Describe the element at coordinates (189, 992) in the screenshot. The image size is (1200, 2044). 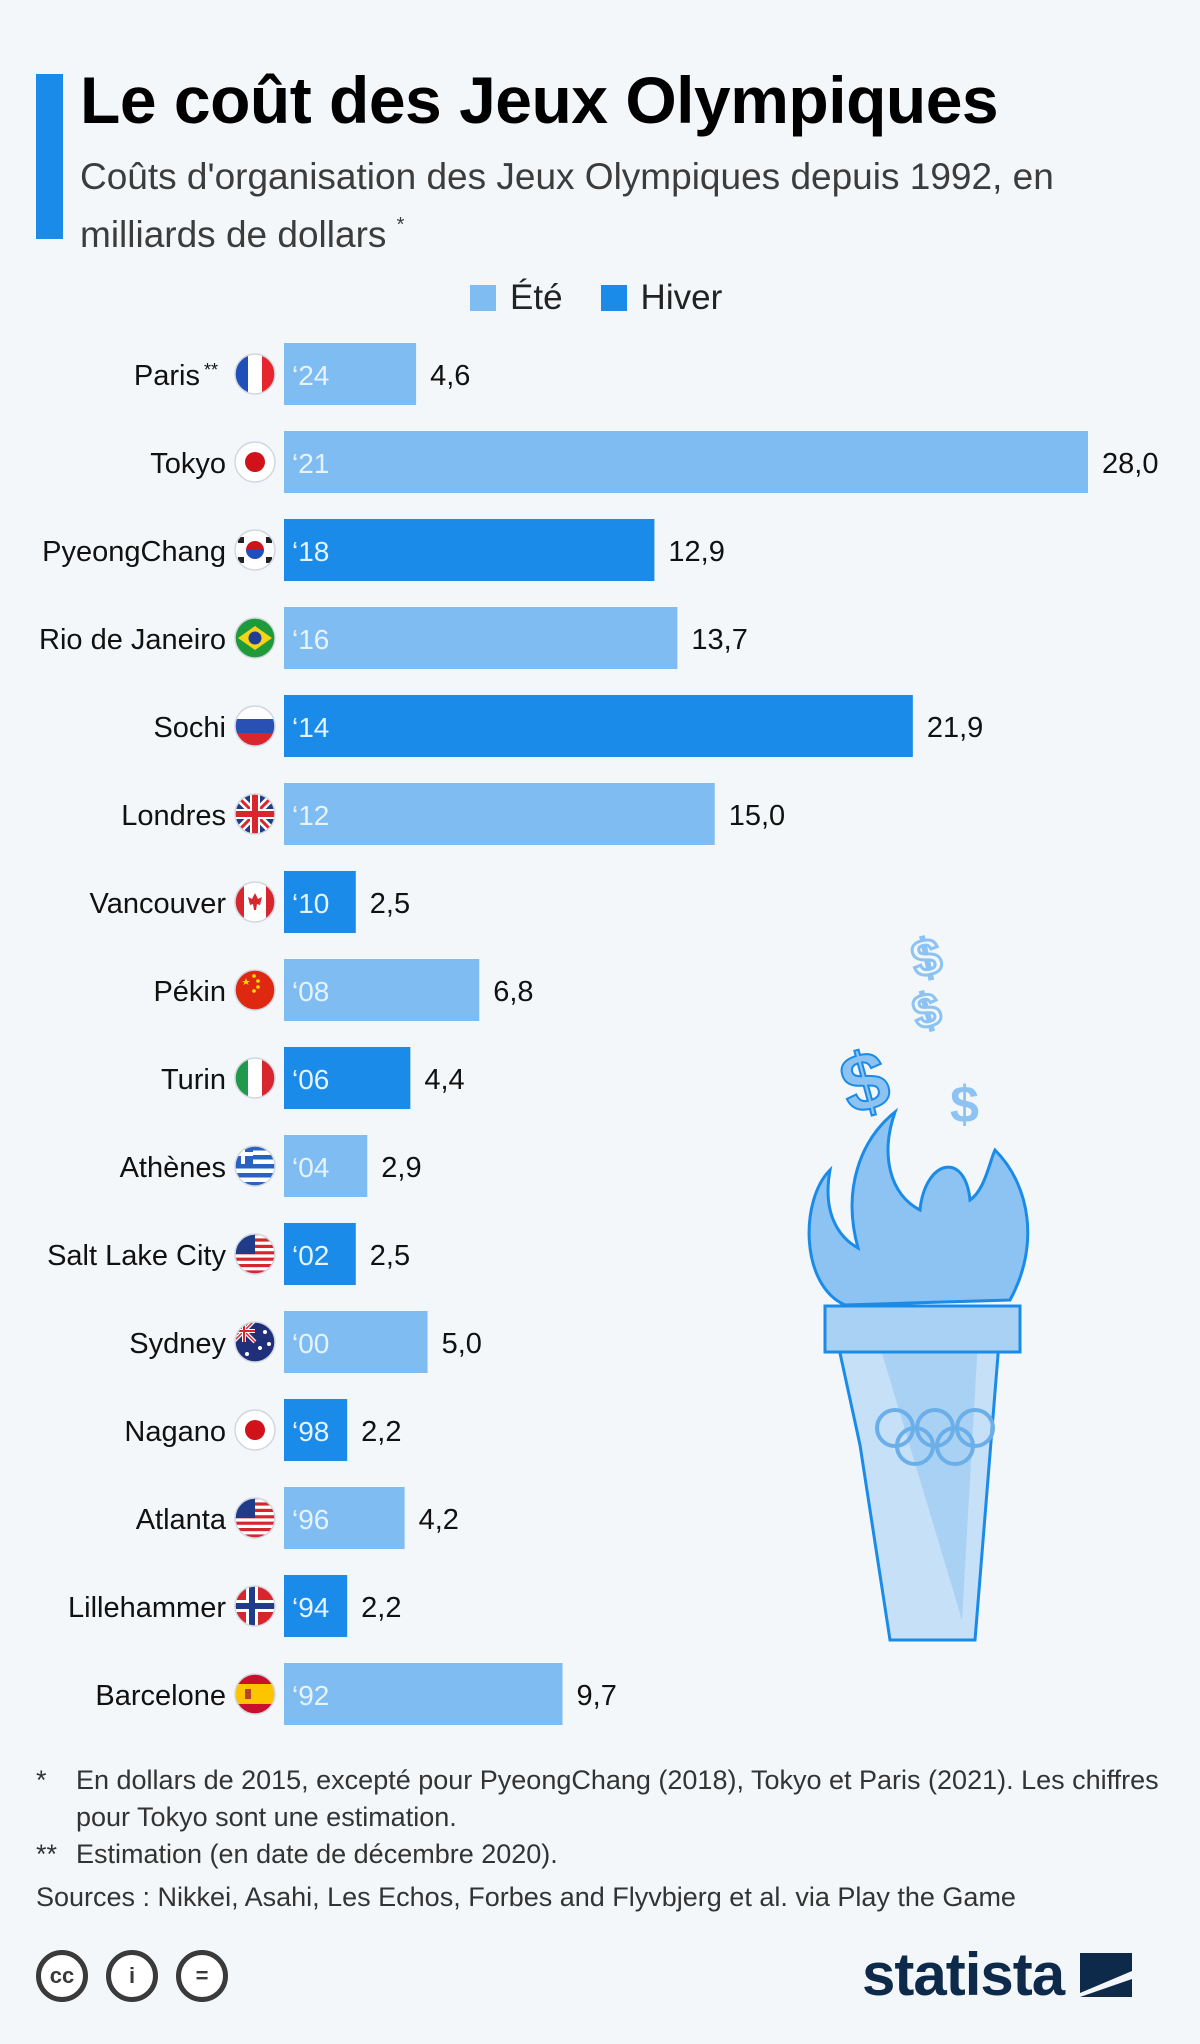
I see `category-label: Pékin` at that location.